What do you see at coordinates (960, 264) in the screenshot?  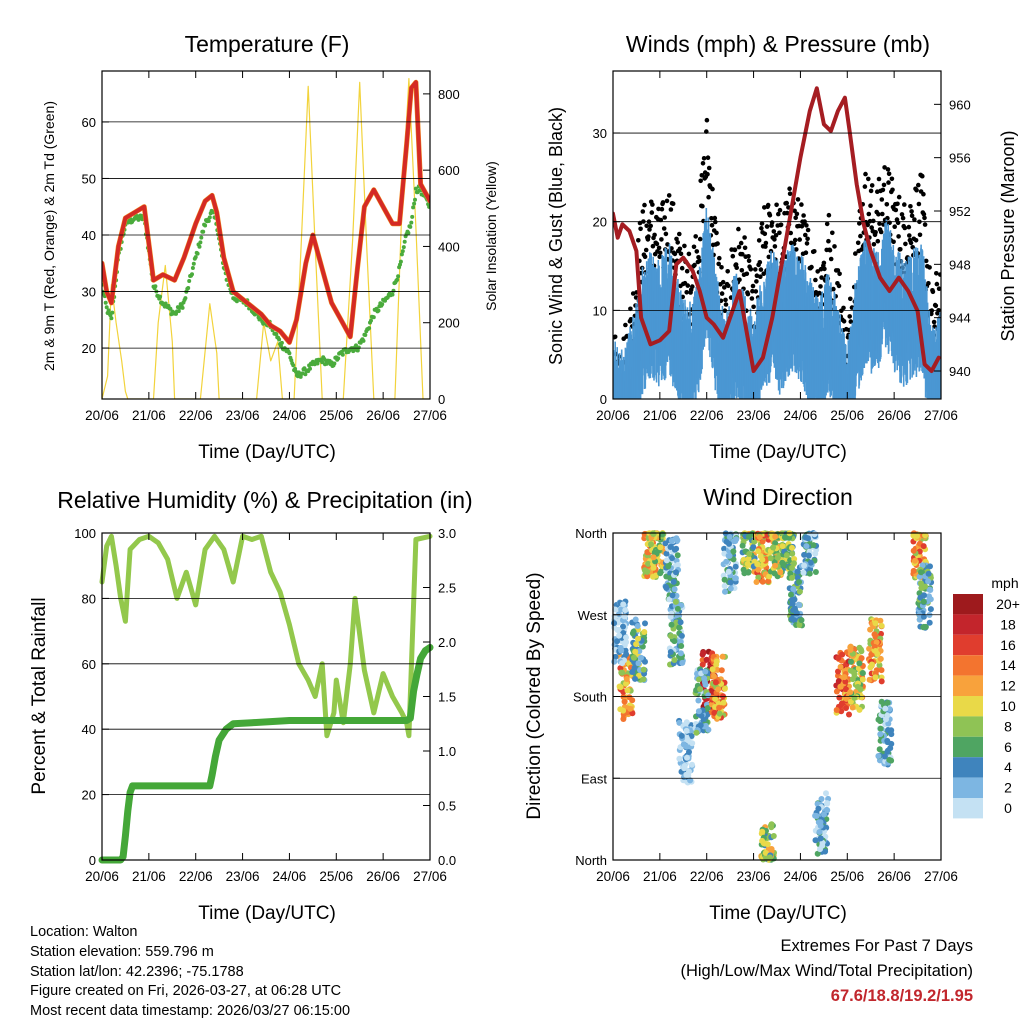 I see `winds-y2tick-label: 948` at bounding box center [960, 264].